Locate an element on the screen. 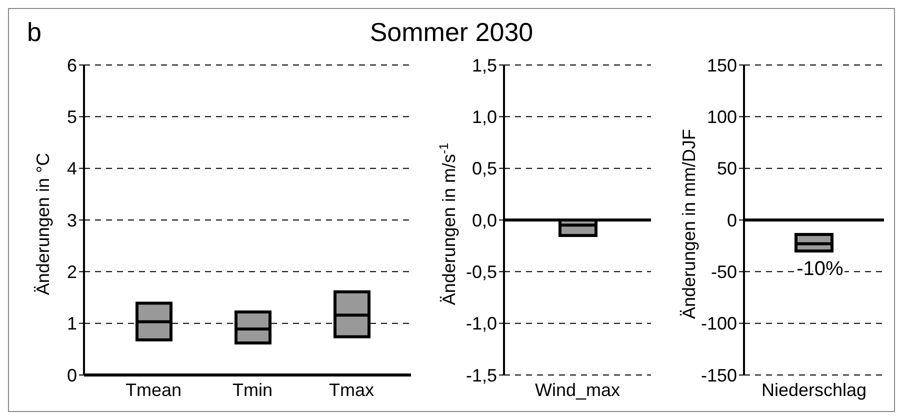  y-tick-label: 1,5 is located at coordinates (484, 65).